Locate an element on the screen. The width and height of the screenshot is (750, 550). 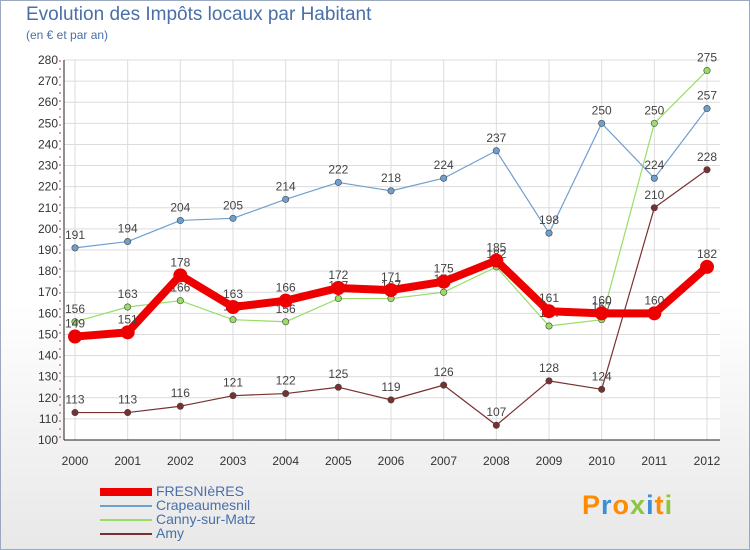
data-label: 175 is located at coordinates (444, 269).